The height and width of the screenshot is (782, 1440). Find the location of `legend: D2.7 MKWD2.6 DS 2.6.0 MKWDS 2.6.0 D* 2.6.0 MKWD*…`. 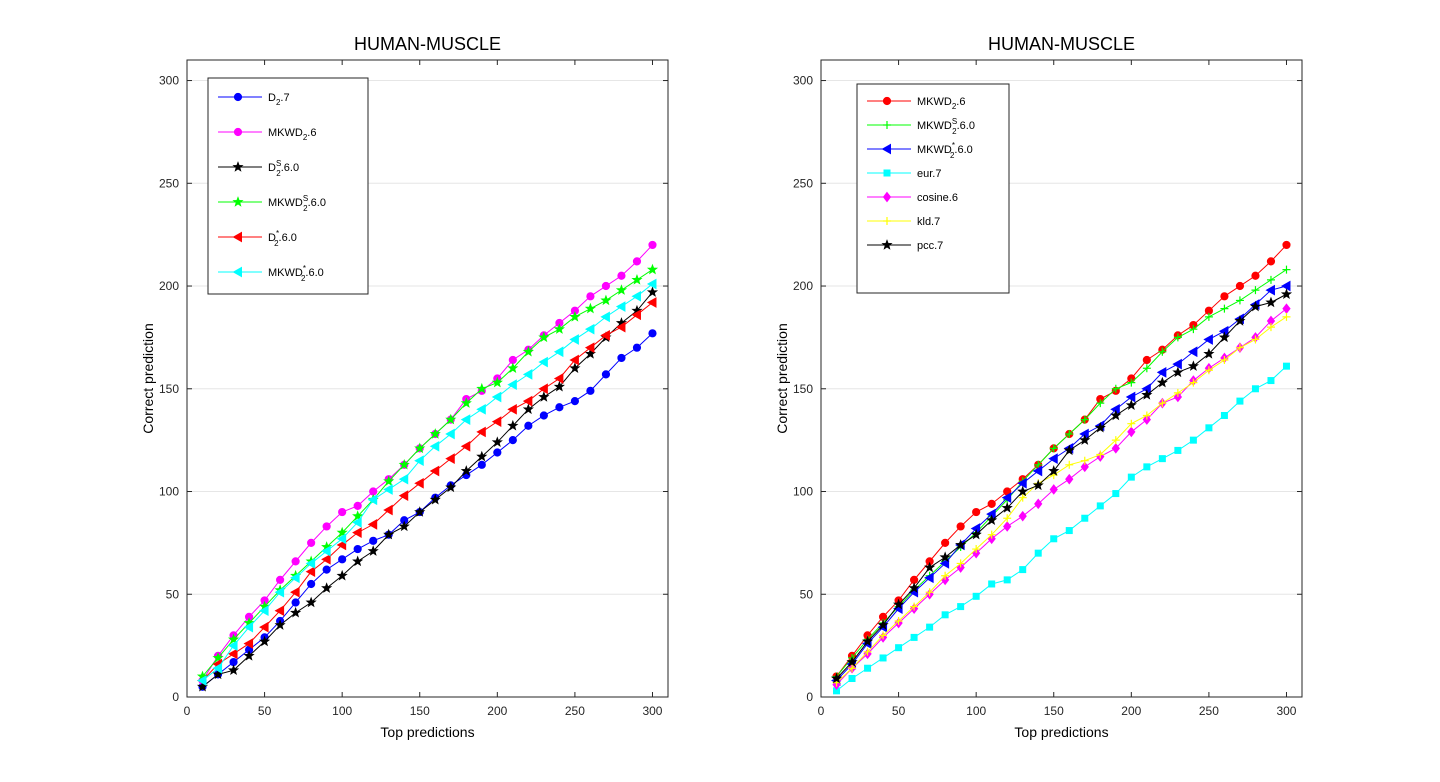

legend: D2.7 MKWD2.6 DS 2.6.0 MKWDS 2.6.0 D* 2.6.0 MKWD*… is located at coordinates (288, 186).